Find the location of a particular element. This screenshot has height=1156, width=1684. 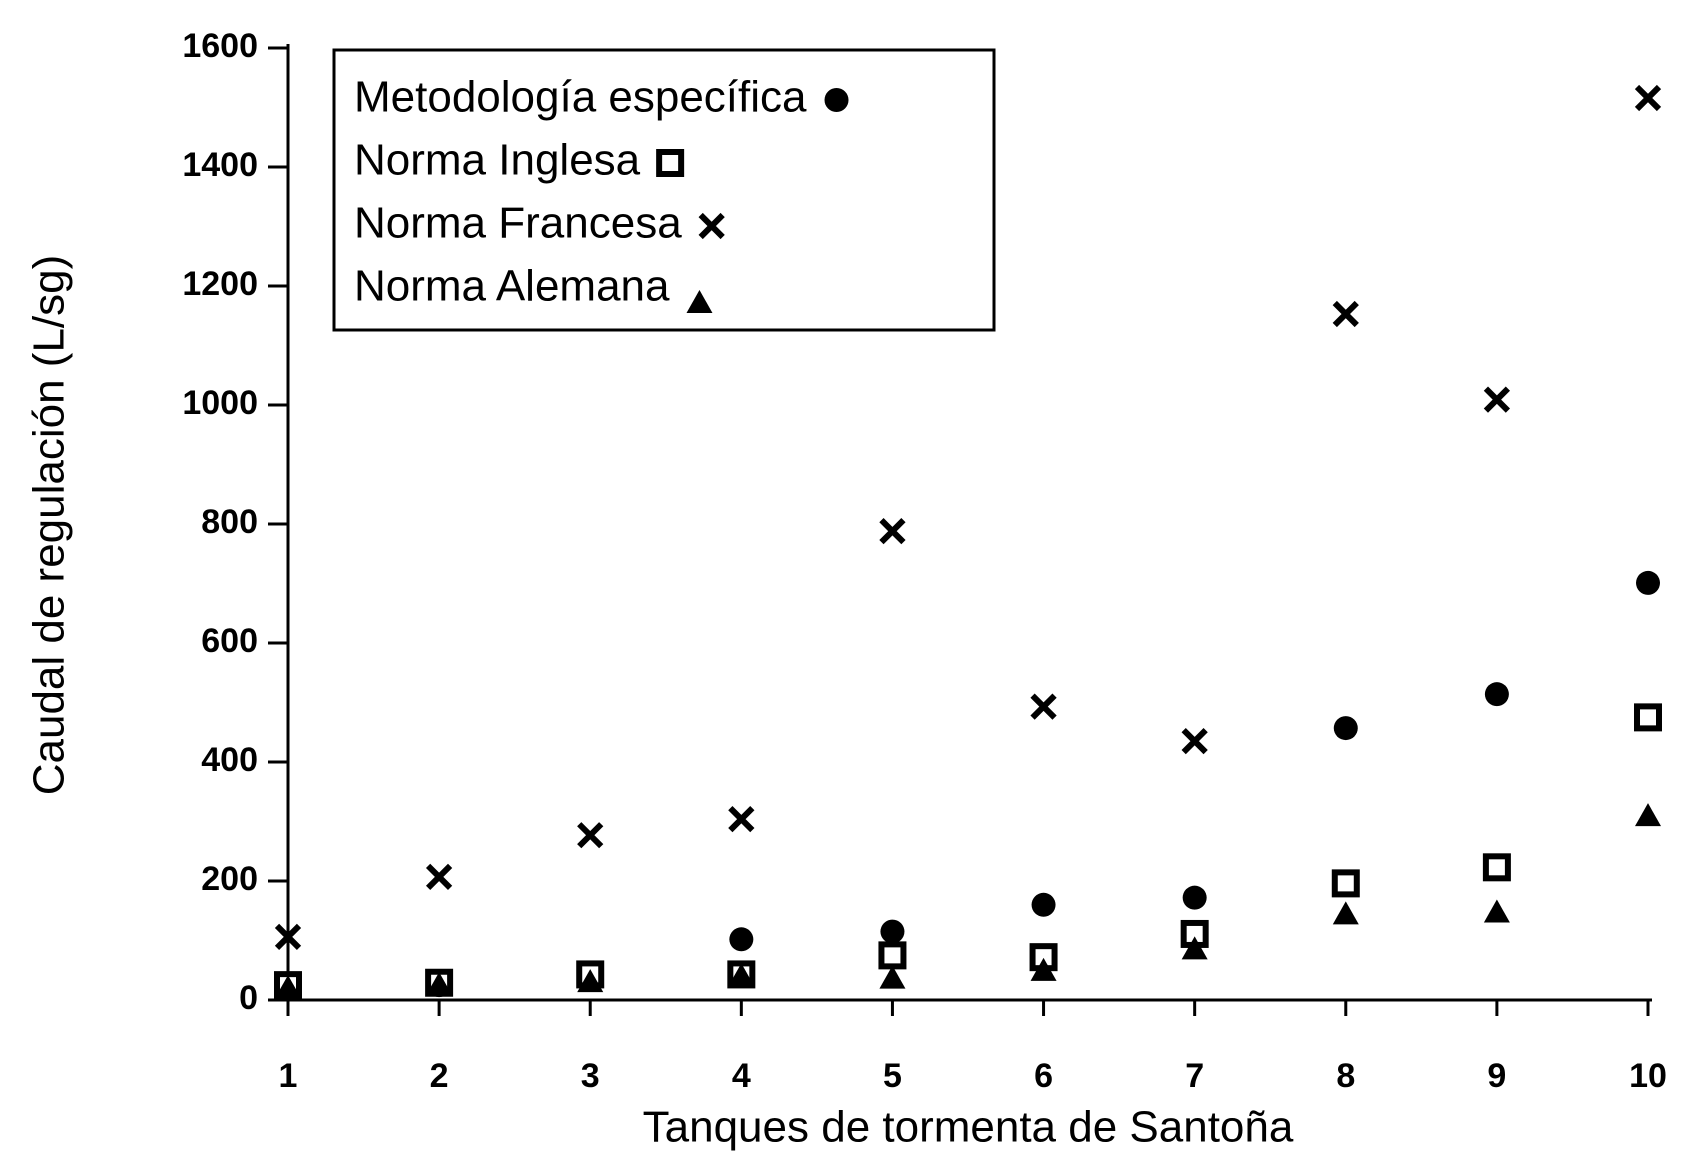

legend-box is located at coordinates (664, 190).